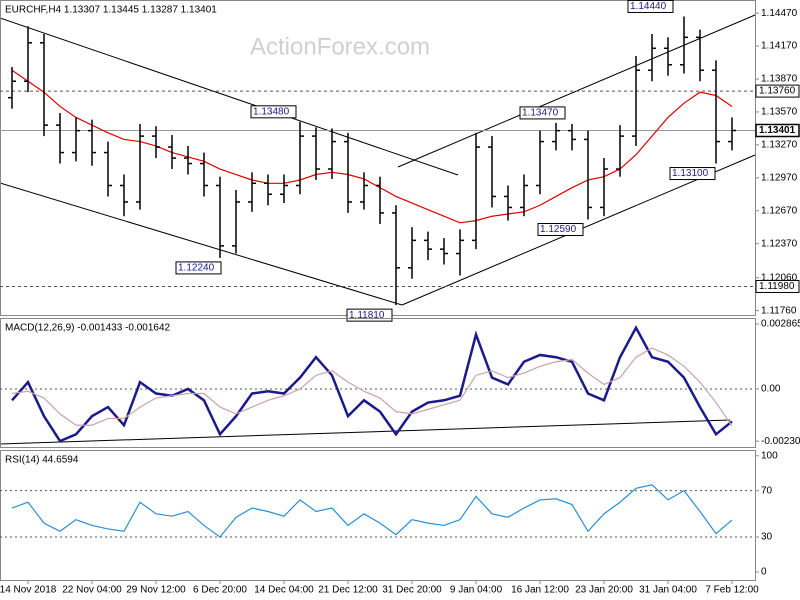  What do you see at coordinates (769, 455) in the screenshot?
I see `y-tick-label: 100` at bounding box center [769, 455].